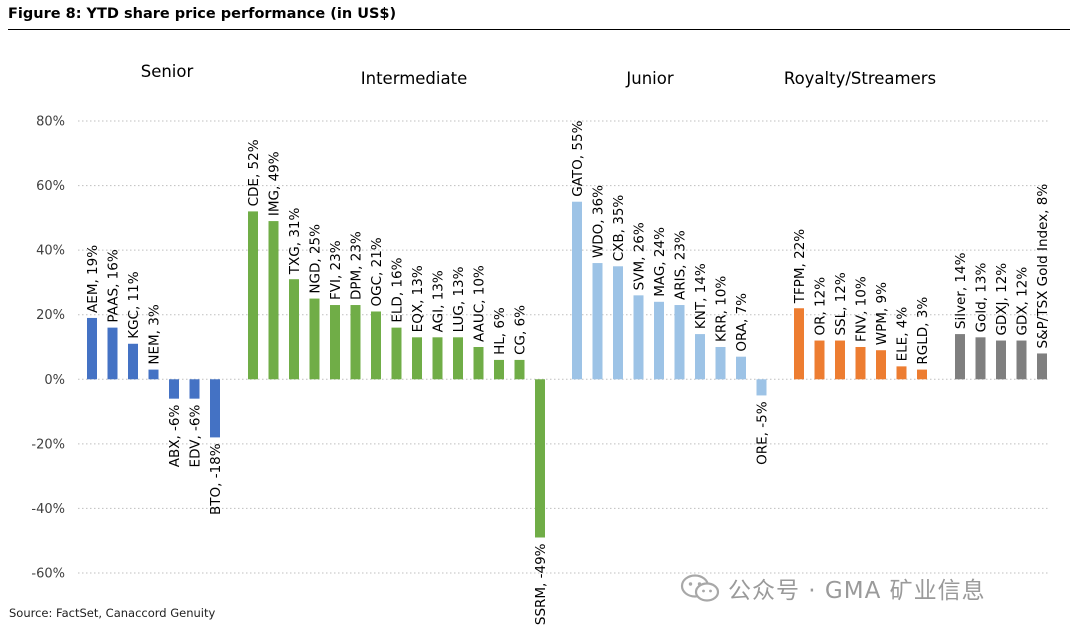  Describe the element at coordinates (418, 298) in the screenshot. I see `bar-label: EQX, 13%` at that location.